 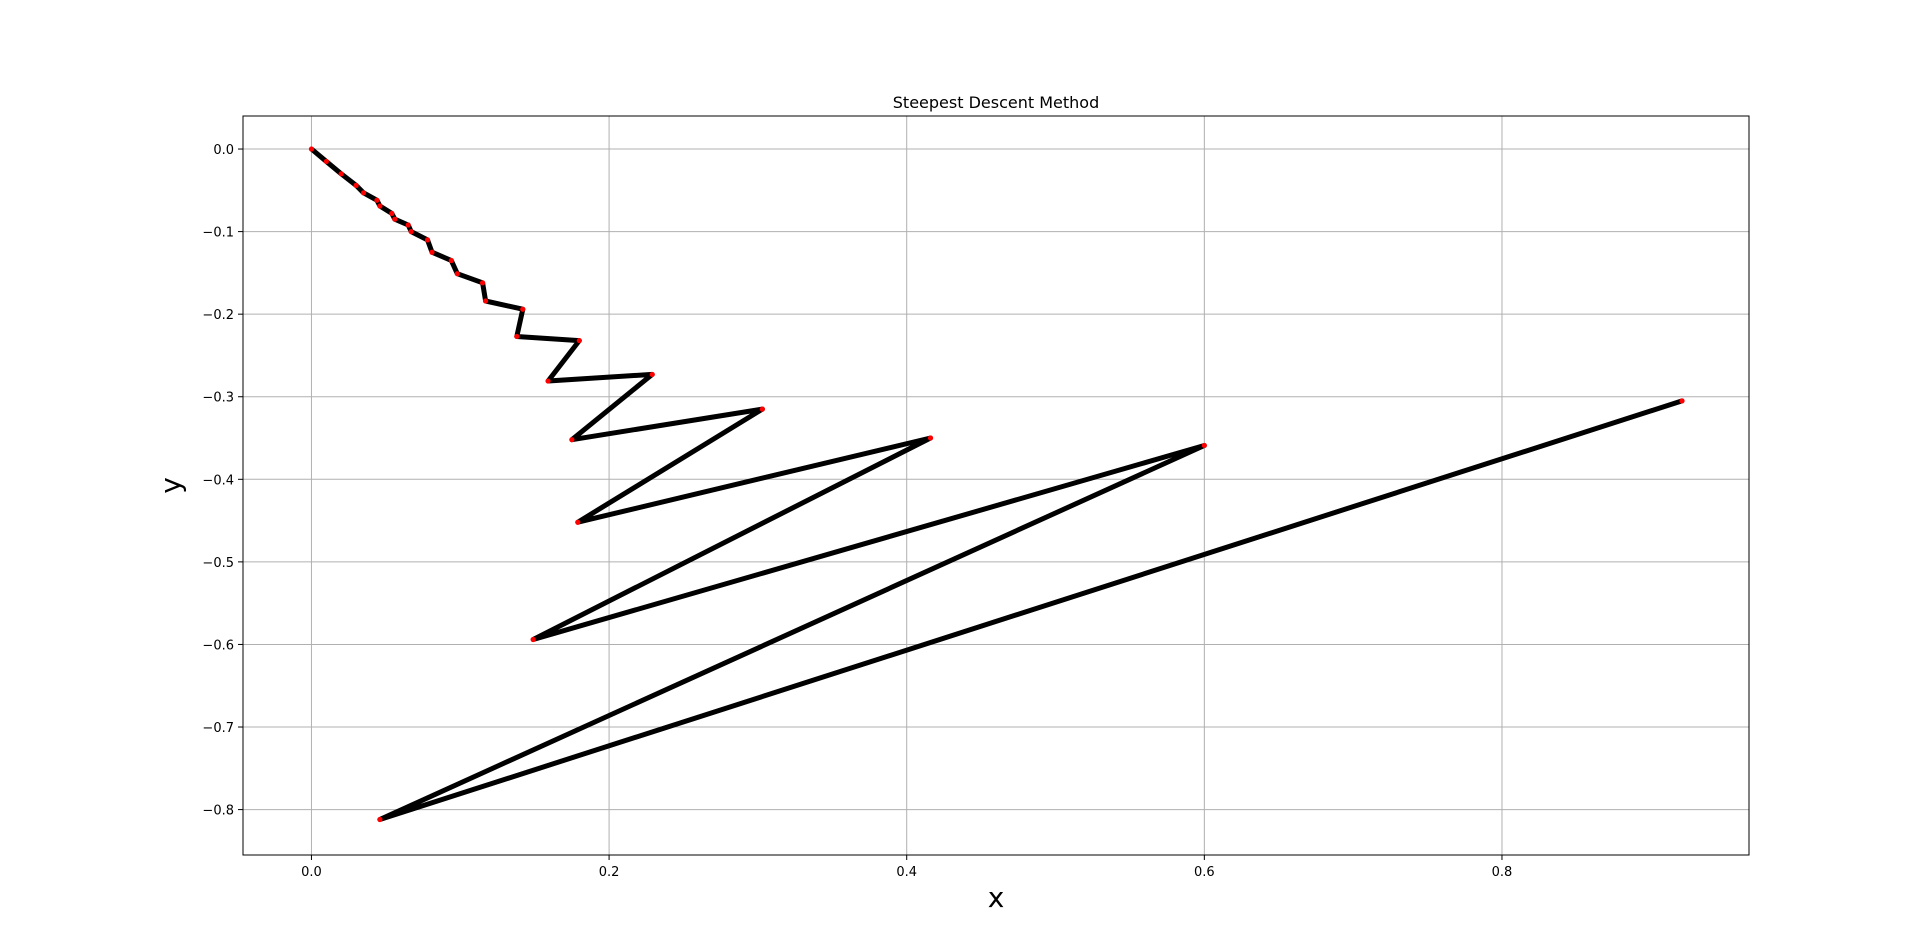 What do you see at coordinates (218, 480) in the screenshot?
I see `y-tick-label: −0.4` at bounding box center [218, 480].